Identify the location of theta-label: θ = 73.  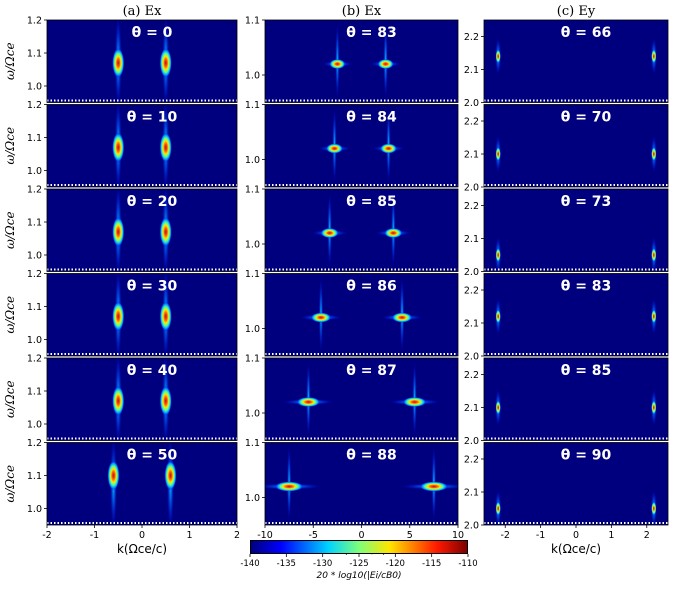
(586, 202).